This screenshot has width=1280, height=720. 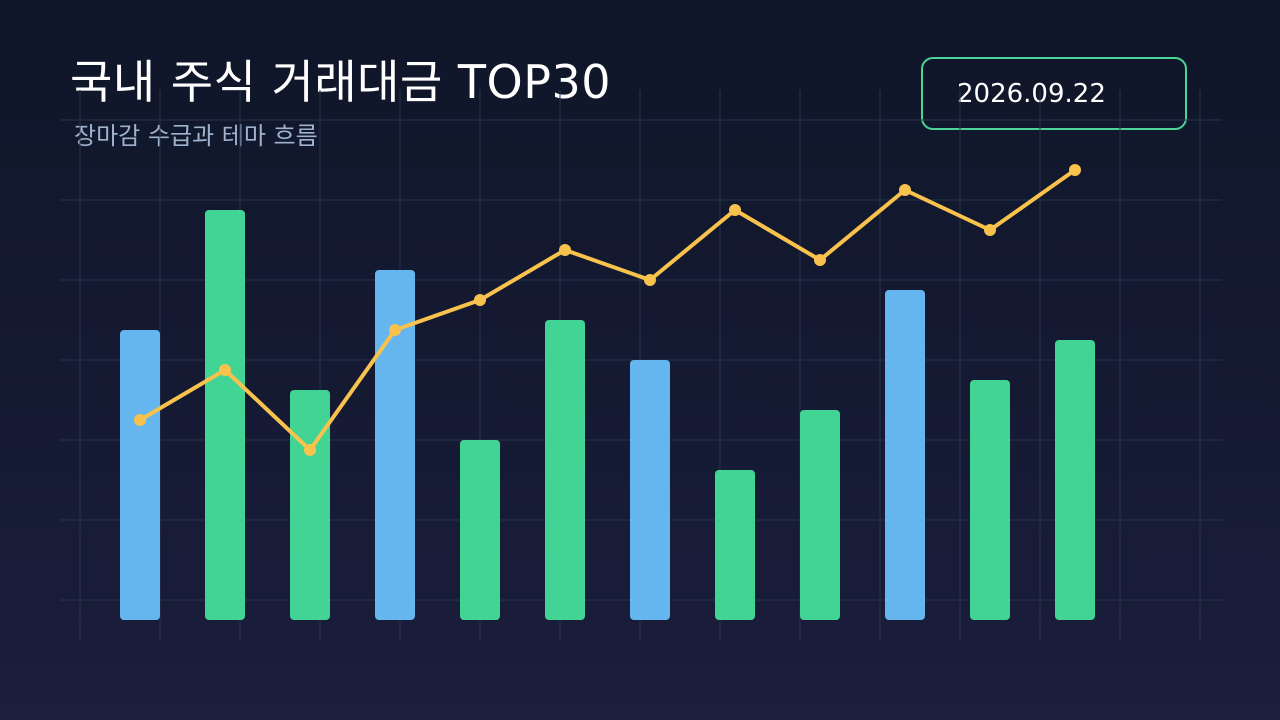 What do you see at coordinates (1031, 93) in the screenshot?
I see `date-text: 2026.09.22` at bounding box center [1031, 93].